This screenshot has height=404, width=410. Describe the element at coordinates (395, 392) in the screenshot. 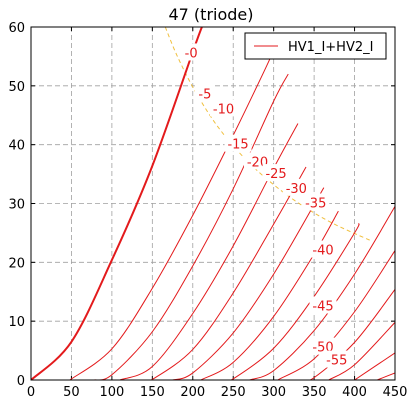

I see `x-tick-label: 450` at that location.